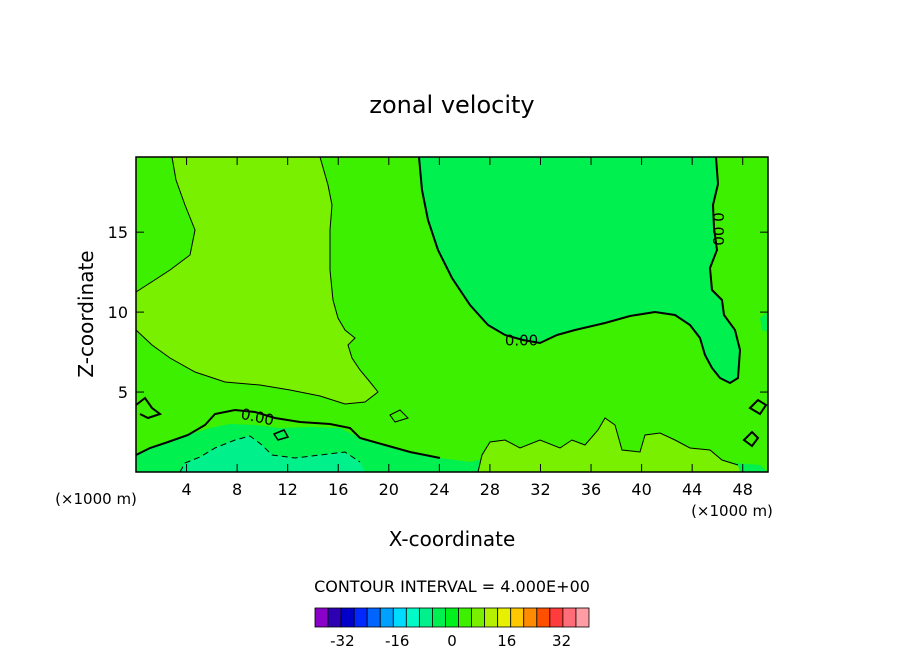 Image resolution: width=904 pixels, height=654 pixels. I want to click on x-tick-label: 44, so click(692, 489).